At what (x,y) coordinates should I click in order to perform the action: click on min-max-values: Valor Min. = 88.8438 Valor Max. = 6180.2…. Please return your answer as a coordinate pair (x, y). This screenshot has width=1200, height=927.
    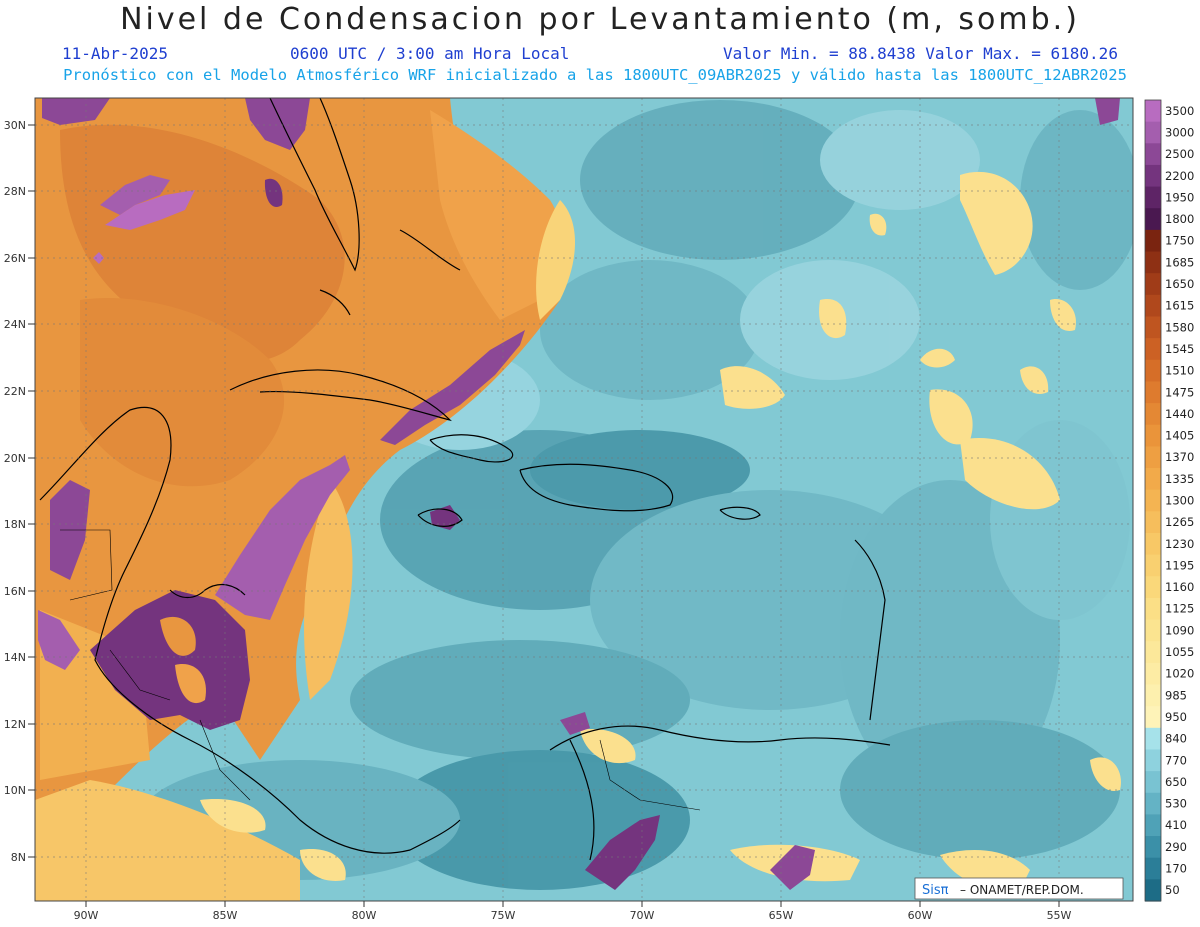
    Looking at the image, I should click on (920, 53).